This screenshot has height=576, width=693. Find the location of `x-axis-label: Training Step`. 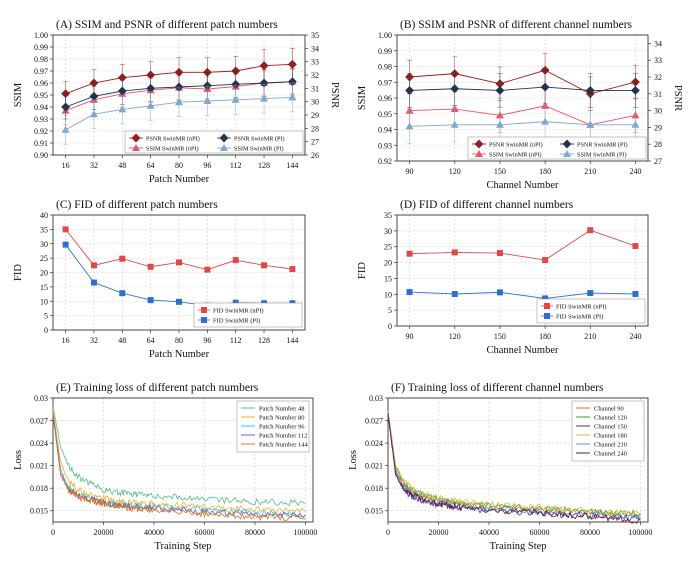

x-axis-label: Training Step is located at coordinates (517, 546).